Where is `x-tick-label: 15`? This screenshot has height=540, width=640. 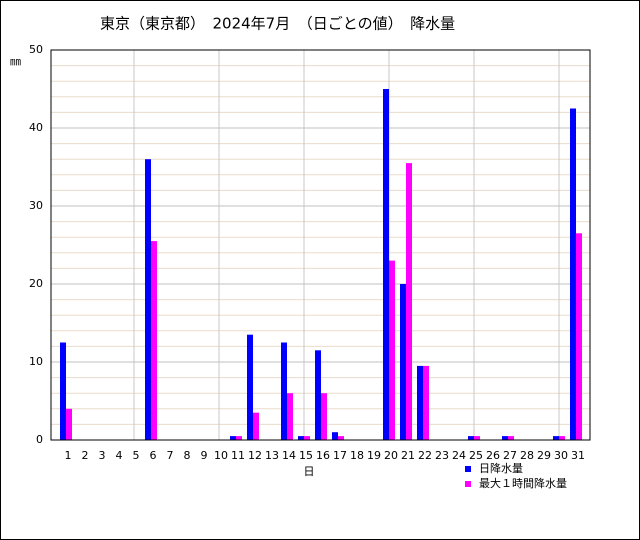
x-tick-label: 15 is located at coordinates (306, 455).